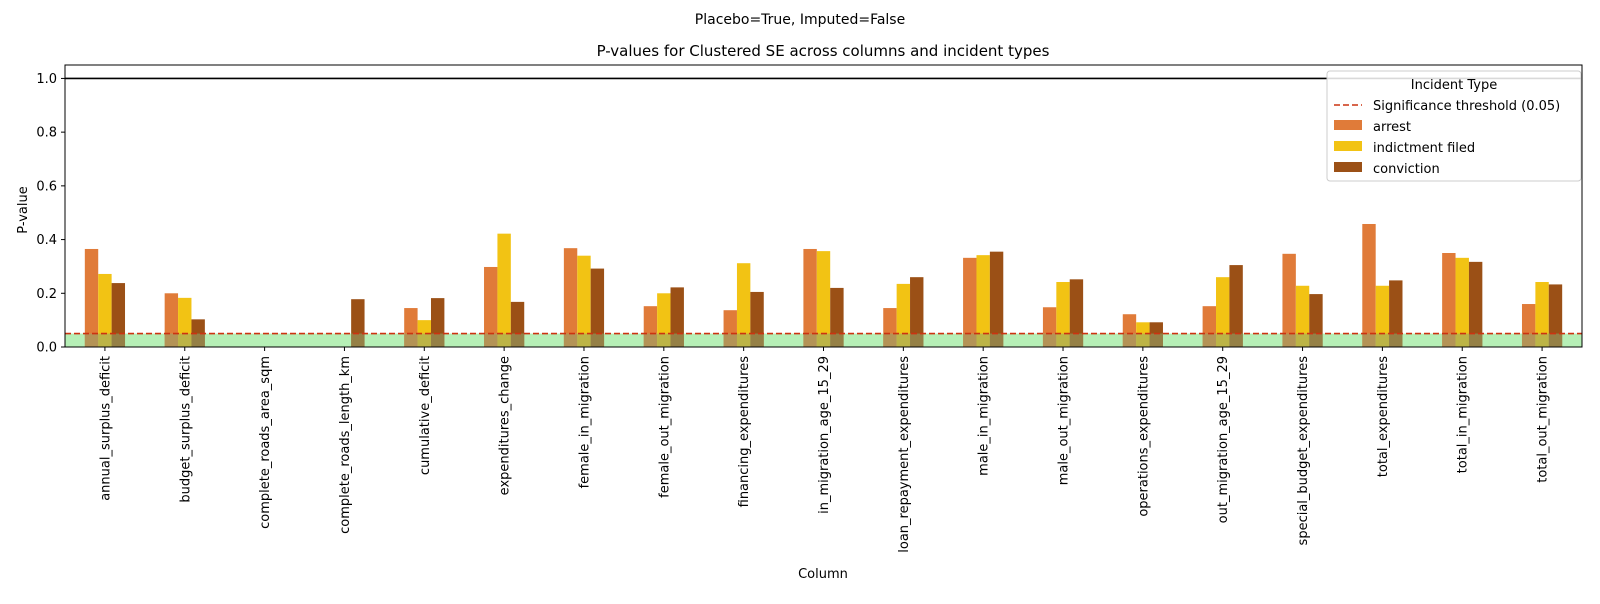  I want to click on x-tick-label-complete_roads_length_km: complete_roads_length_km, so click(345, 445).